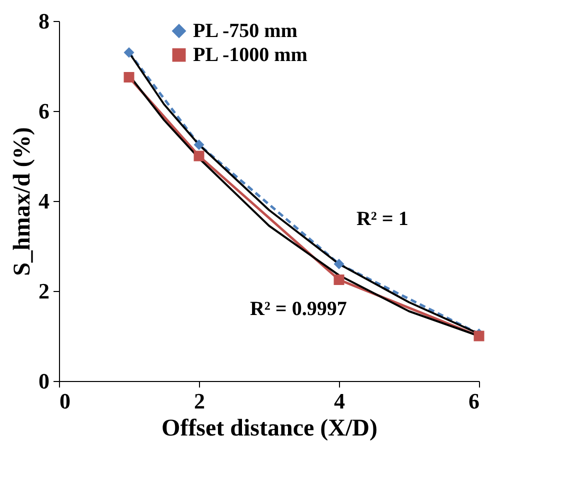 The width and height of the screenshot is (565, 477). Describe the element at coordinates (44, 21) in the screenshot. I see `y-tick-label: 8` at that location.